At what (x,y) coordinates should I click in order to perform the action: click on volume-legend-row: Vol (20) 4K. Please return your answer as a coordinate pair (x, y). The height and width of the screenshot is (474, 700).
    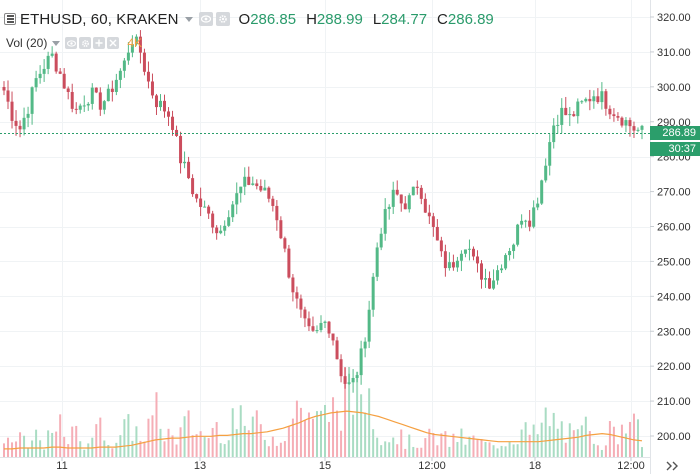
    Looking at the image, I should click on (73, 43).